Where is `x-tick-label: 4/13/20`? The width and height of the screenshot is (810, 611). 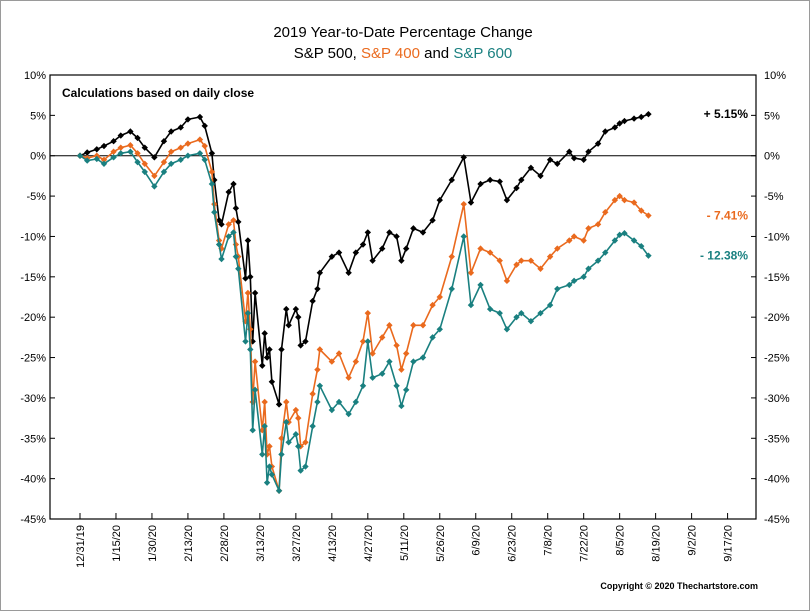
x-tick-label: 4/13/20 is located at coordinates (333, 543).